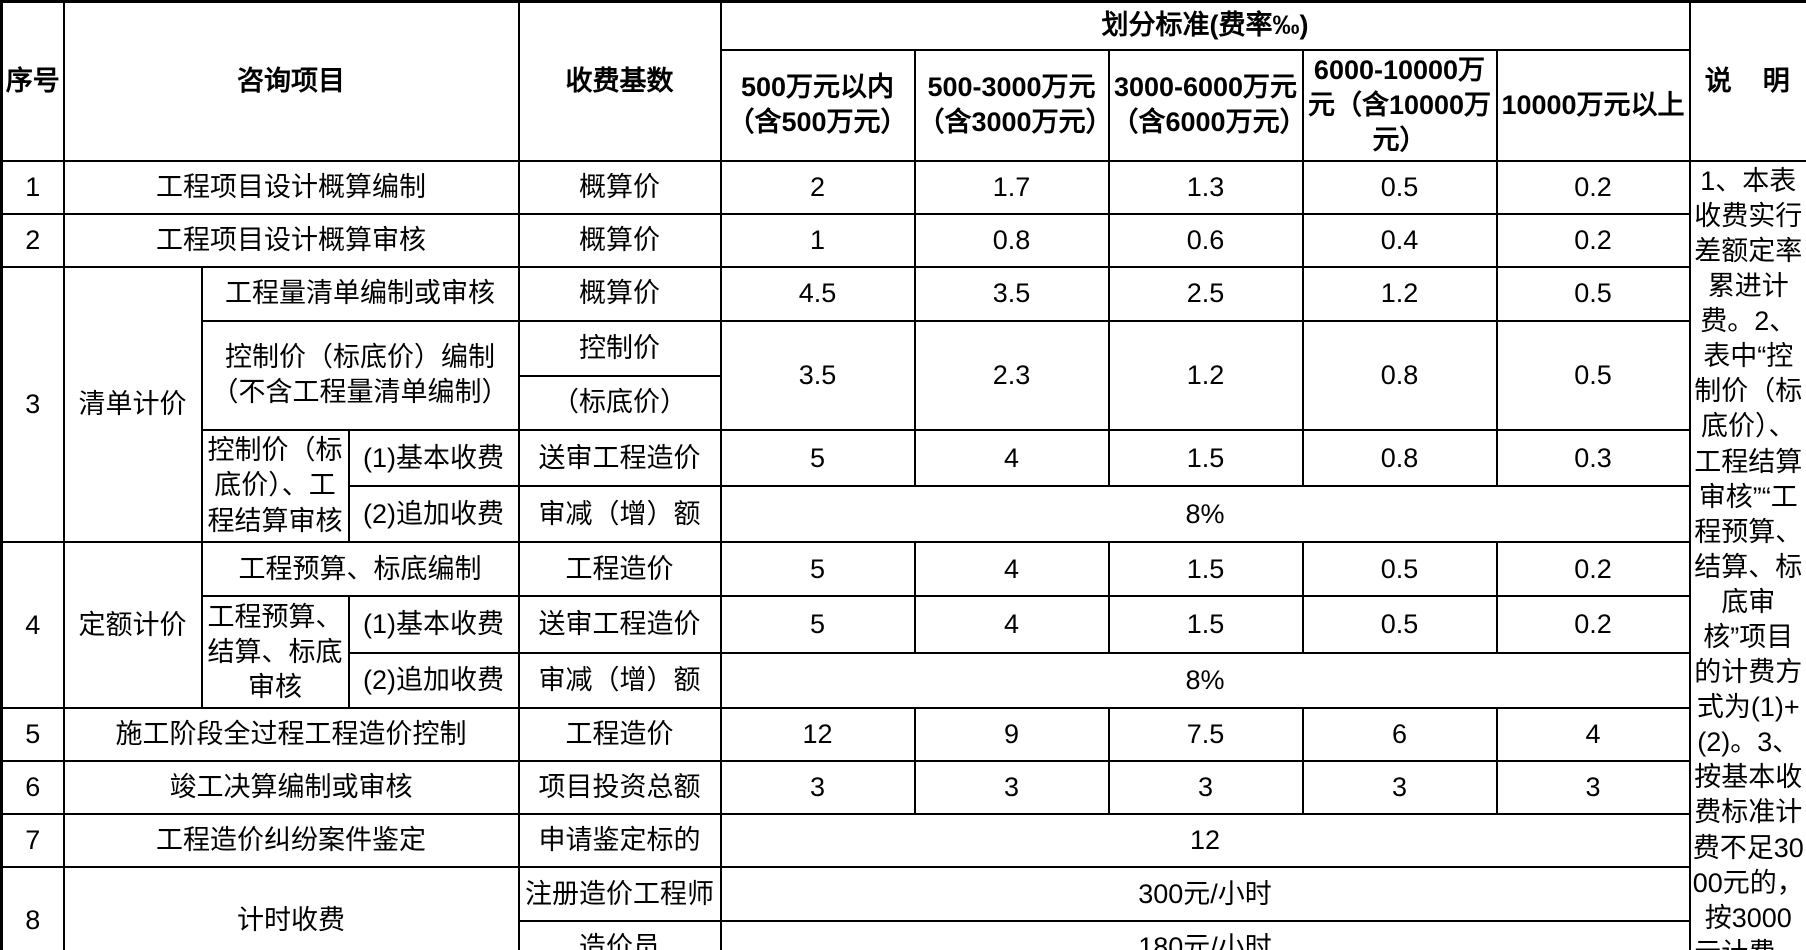  What do you see at coordinates (32, 81) in the screenshot?
I see `header-serial: 序号` at bounding box center [32, 81].